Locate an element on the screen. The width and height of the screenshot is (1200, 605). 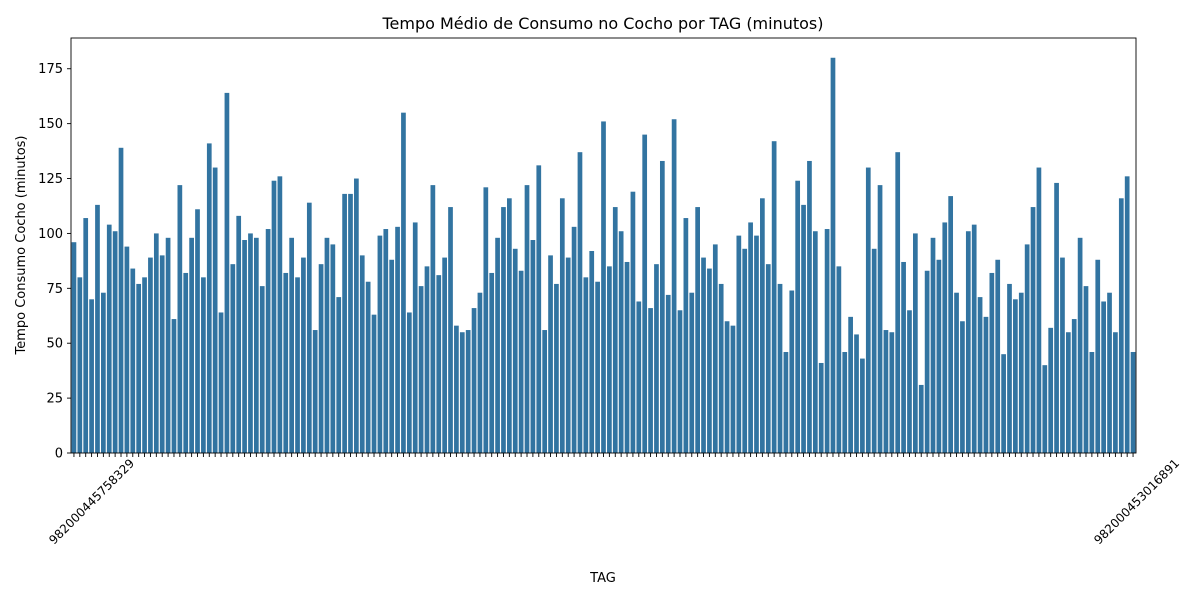
y-tick-label: 0 is located at coordinates (59, 454).